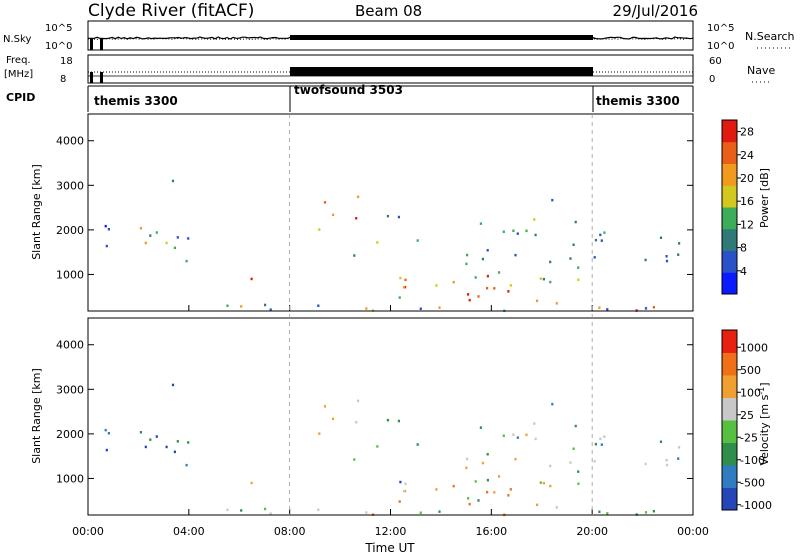  Describe the element at coordinates (592, 531) in the screenshot. I see `time-tick-label: 20:00` at that location.